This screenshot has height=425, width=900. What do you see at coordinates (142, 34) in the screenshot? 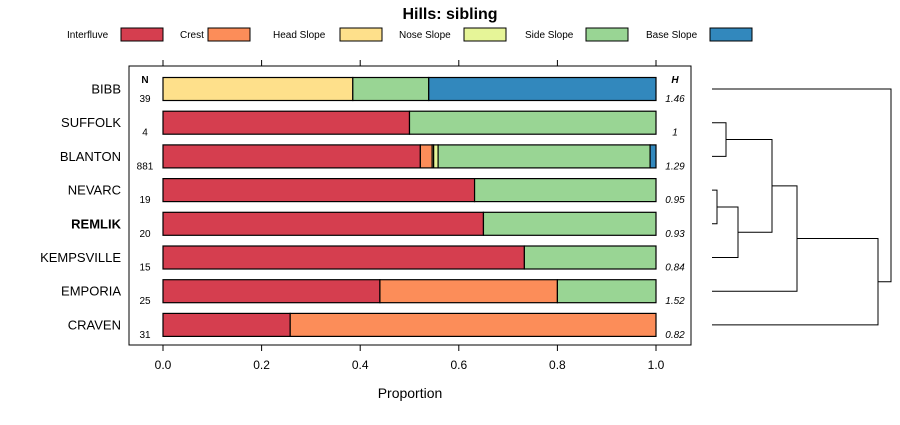
I see `legend-swatch-interfluve` at bounding box center [142, 34].